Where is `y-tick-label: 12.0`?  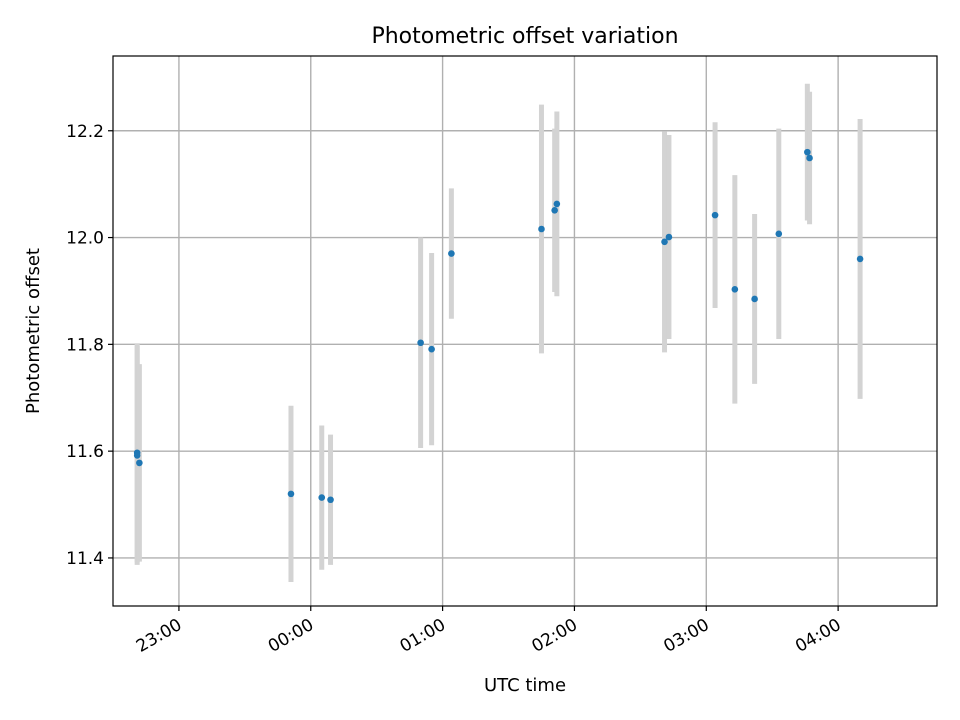
y-tick-label: 12.0 is located at coordinates (85, 239).